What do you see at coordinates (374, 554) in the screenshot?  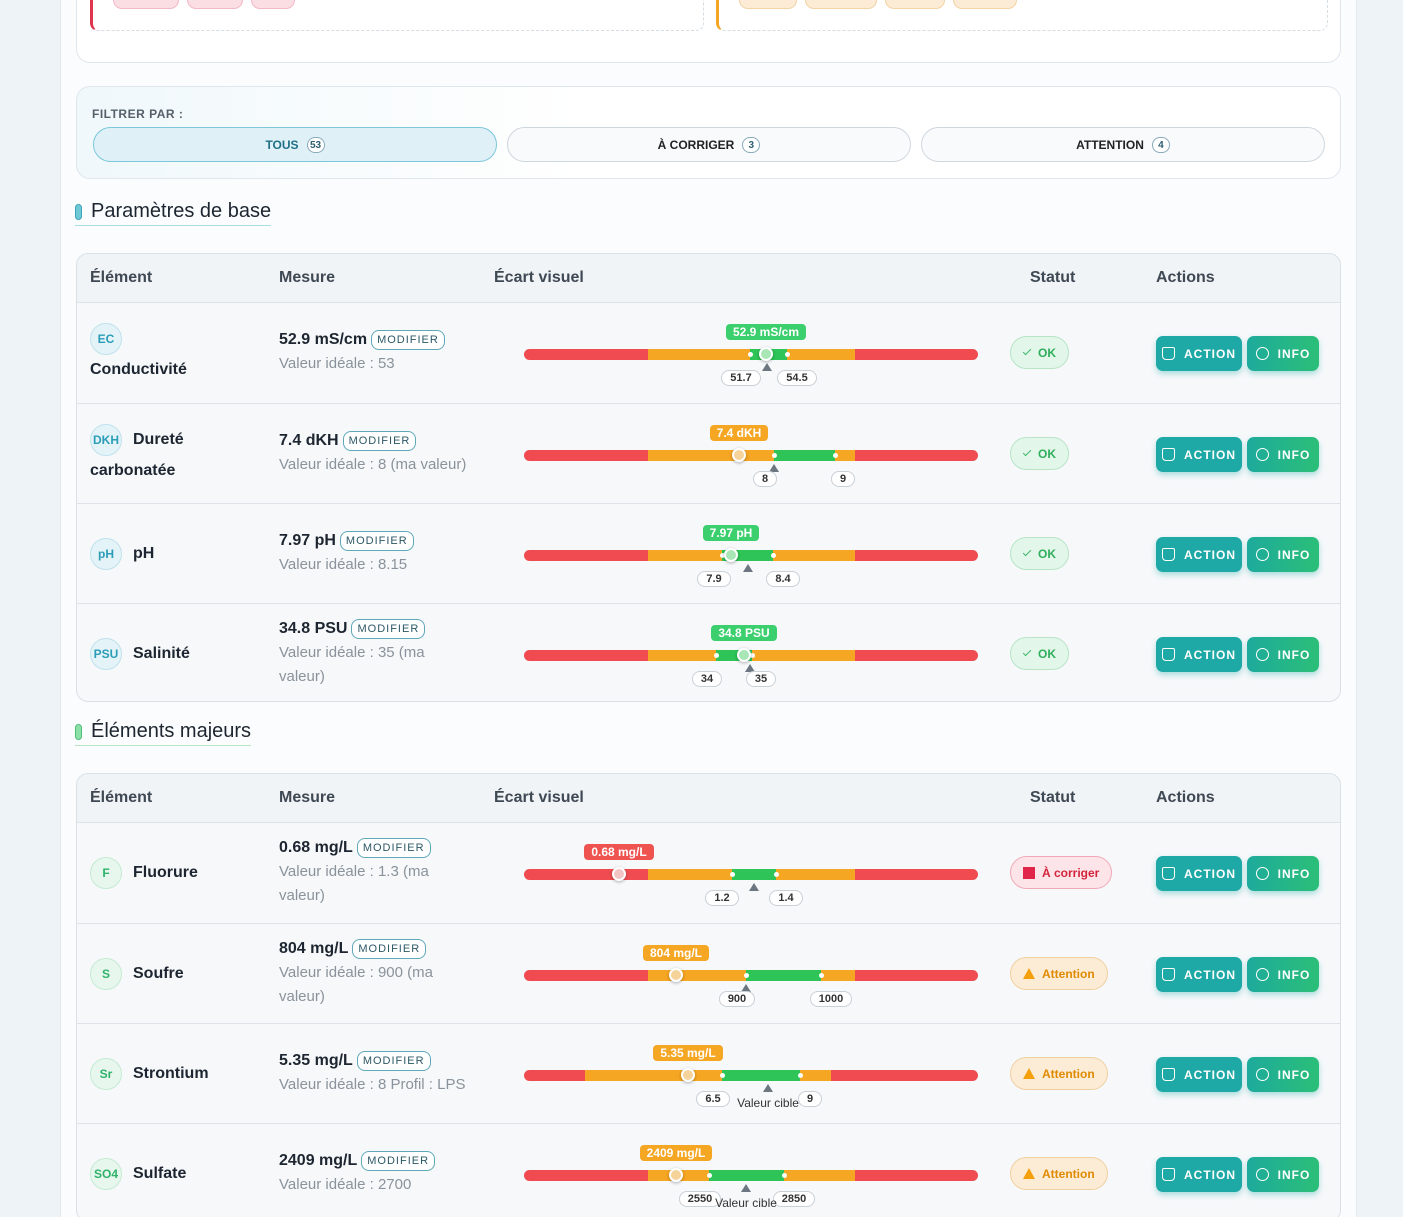 I see `measure-block: 7.97 pH MODIFIER Valeur idéale : 8.15` at bounding box center [374, 554].